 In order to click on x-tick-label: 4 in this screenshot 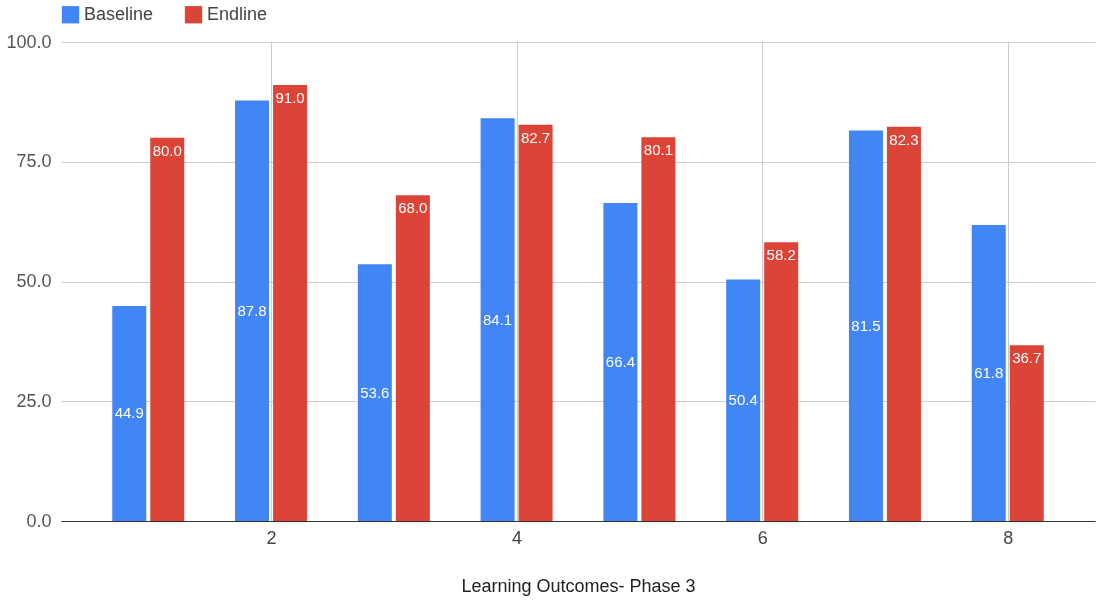, I will do `click(517, 537)`.